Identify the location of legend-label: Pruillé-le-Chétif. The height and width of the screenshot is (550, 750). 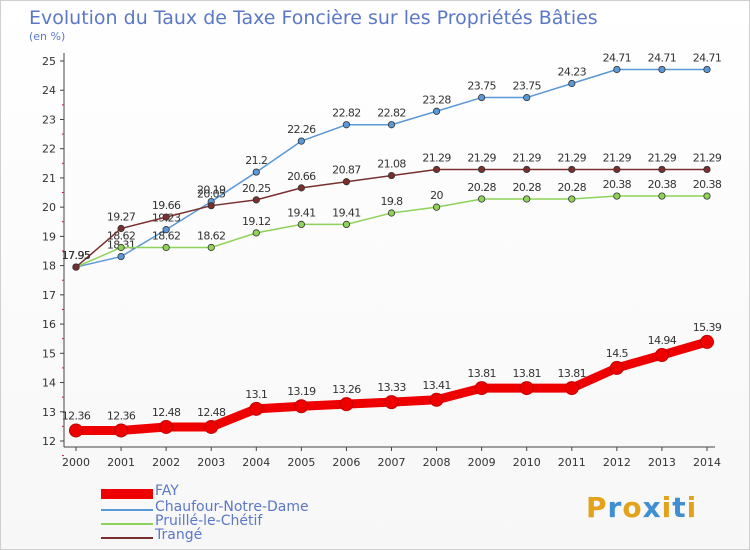
(209, 521).